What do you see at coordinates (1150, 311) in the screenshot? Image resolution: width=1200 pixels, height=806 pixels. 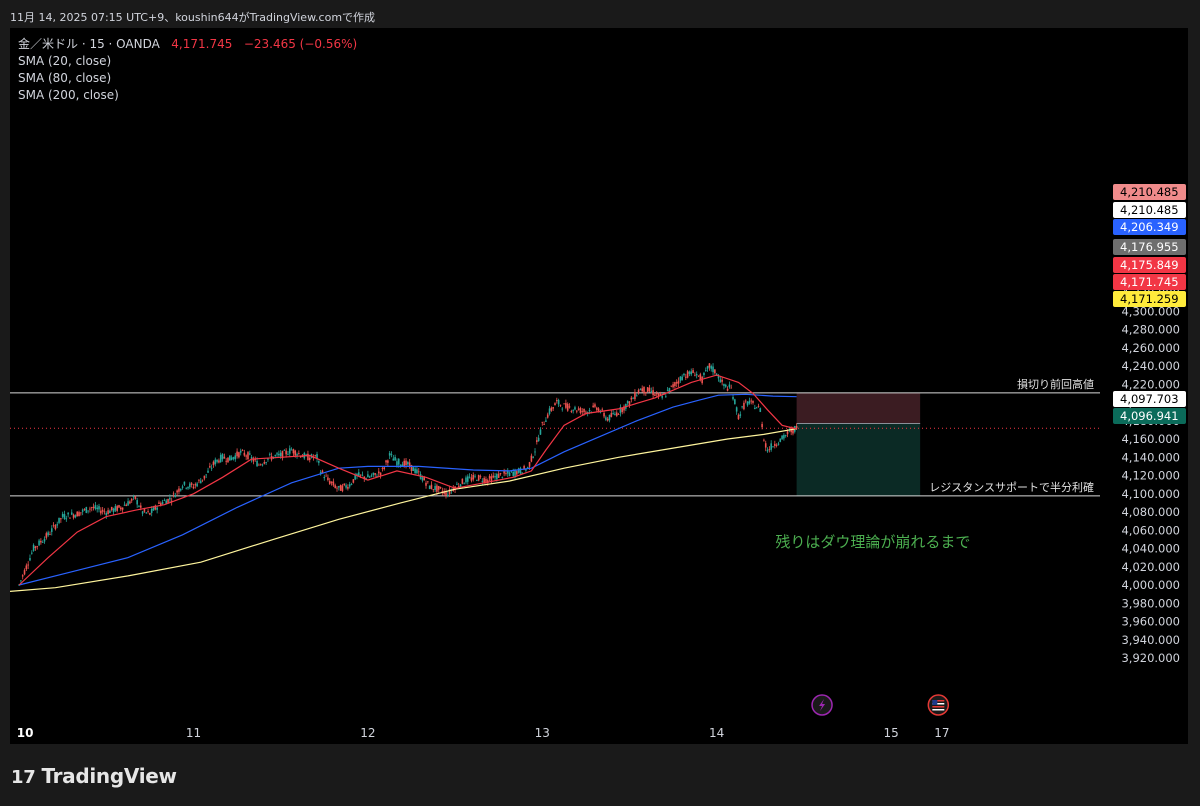 I see `y-tick-label: 4,300.000` at bounding box center [1150, 311].